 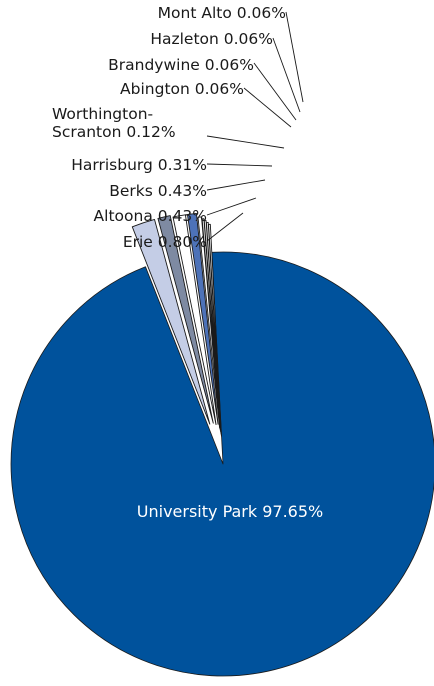 I want to click on slice-label-line: Berks 0.43%, so click(x=158, y=191).